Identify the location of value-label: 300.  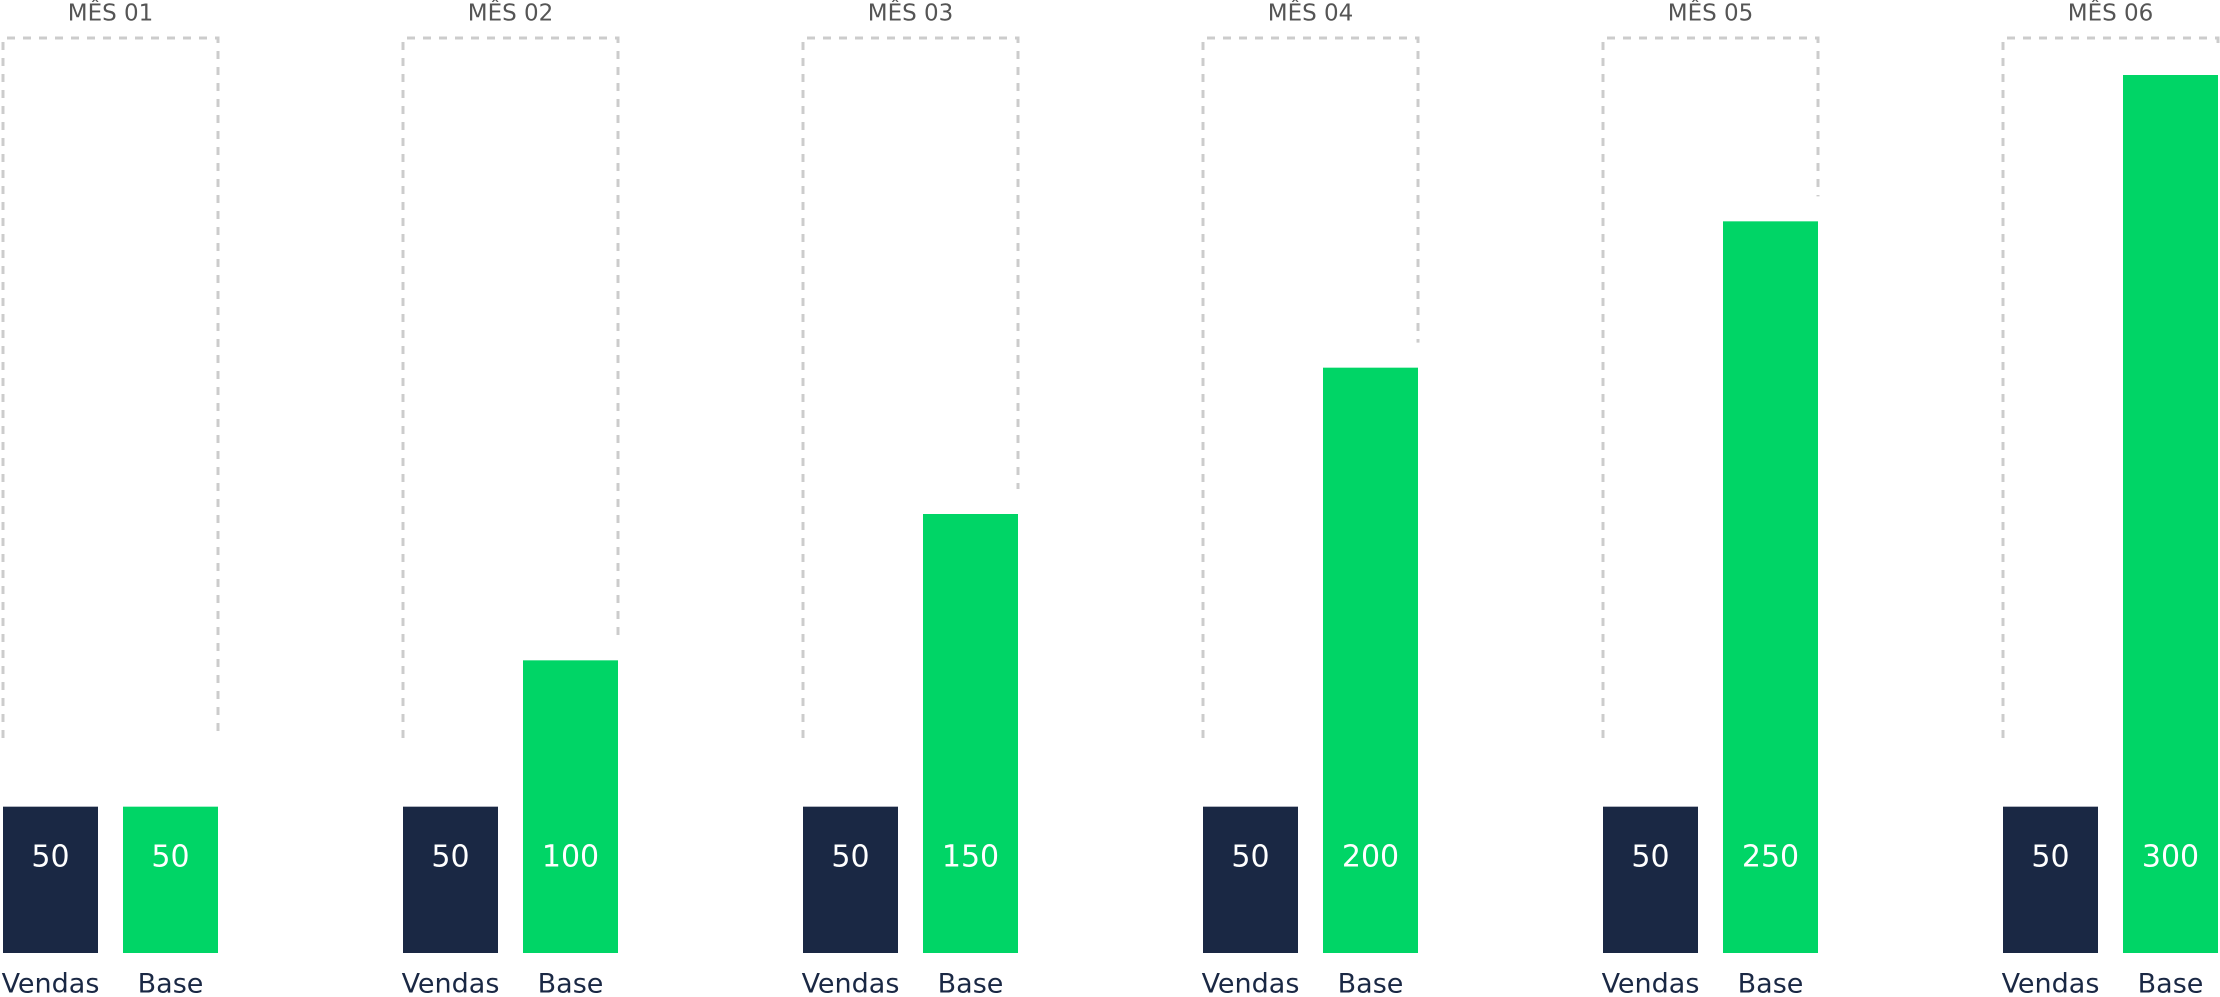
(2170, 857).